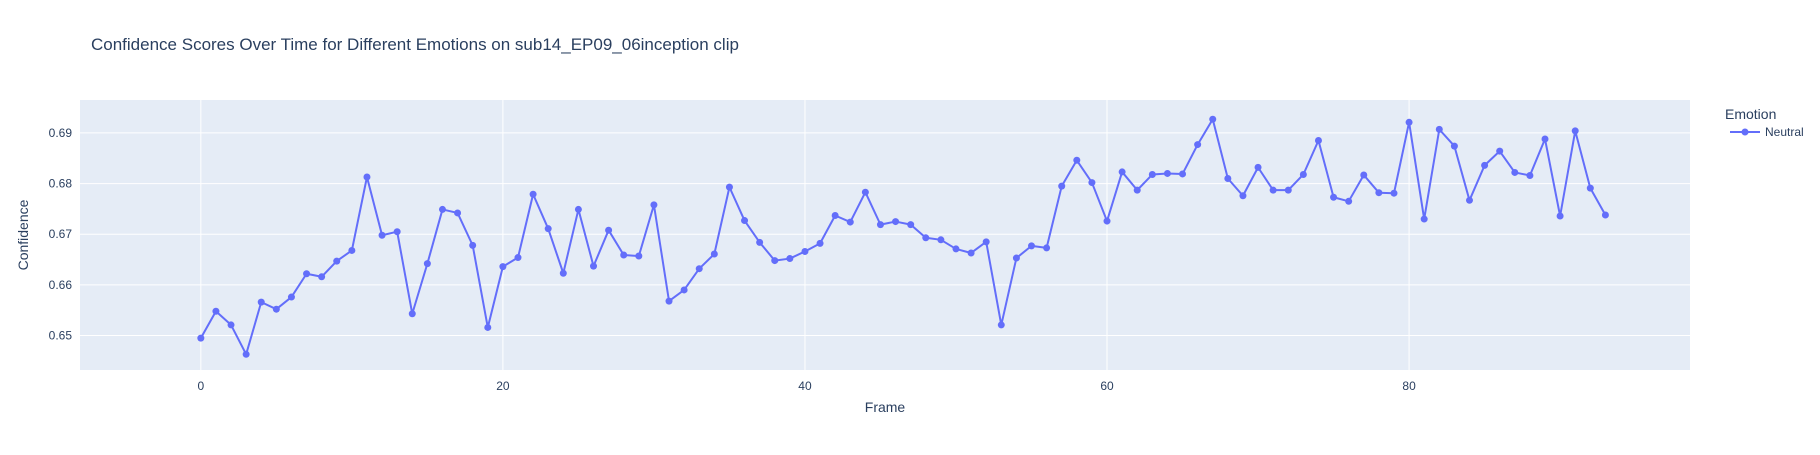 This screenshot has width=1820, height=455. What do you see at coordinates (885, 407) in the screenshot?
I see `x-axis-label: Frame` at bounding box center [885, 407].